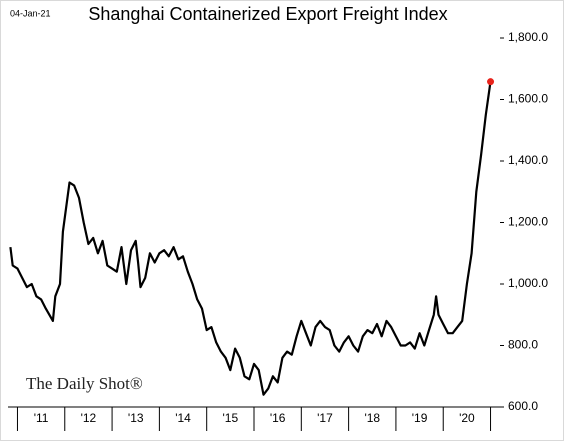  Describe the element at coordinates (420, 418) in the screenshot. I see `x-tick-label: '19` at that location.